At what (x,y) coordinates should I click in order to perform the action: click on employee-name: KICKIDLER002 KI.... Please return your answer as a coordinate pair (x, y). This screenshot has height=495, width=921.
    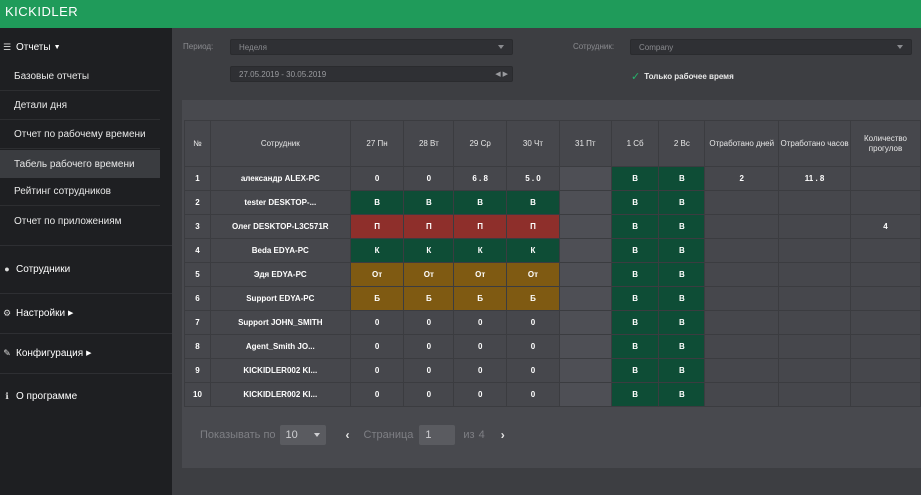
    Looking at the image, I should click on (280, 370).